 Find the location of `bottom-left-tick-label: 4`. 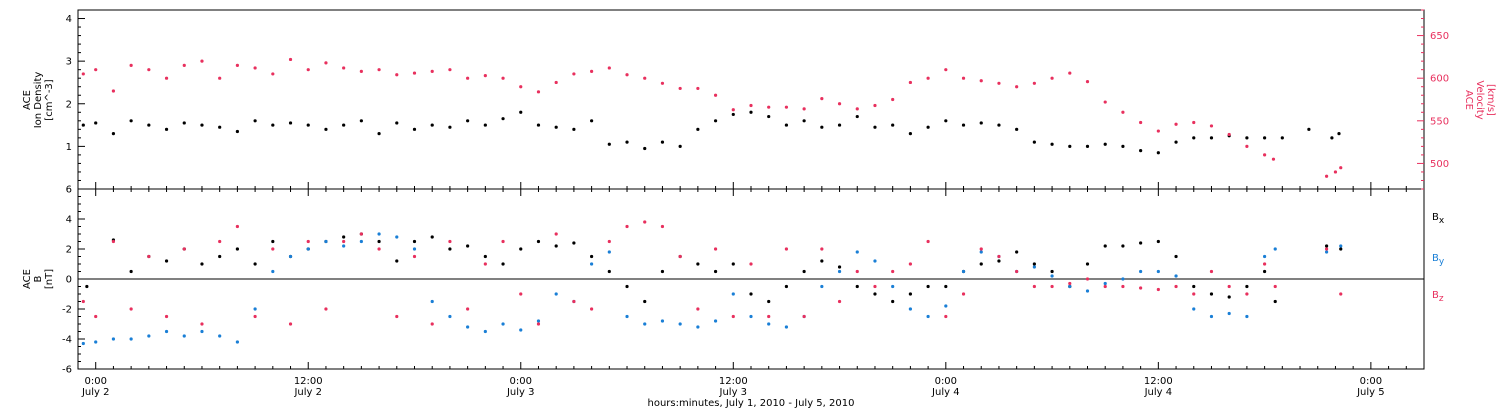

bottom-left-tick-label: 4 is located at coordinates (69, 220).